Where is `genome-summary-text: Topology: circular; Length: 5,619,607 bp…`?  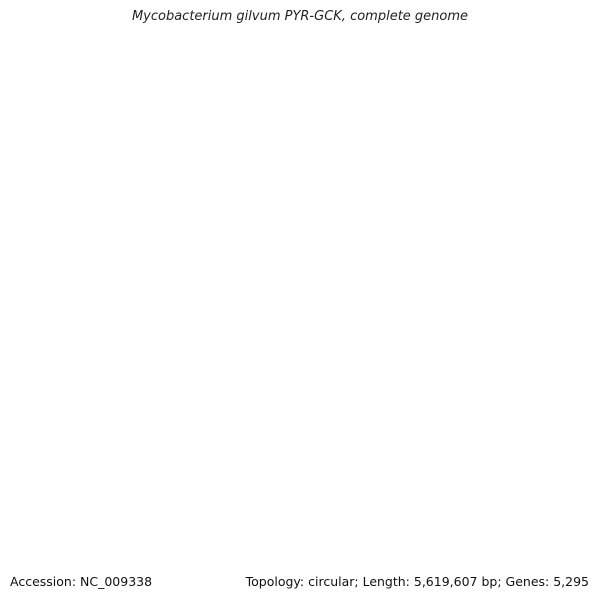 genome-summary-text: Topology: circular; Length: 5,619,607 bp… is located at coordinates (417, 581).